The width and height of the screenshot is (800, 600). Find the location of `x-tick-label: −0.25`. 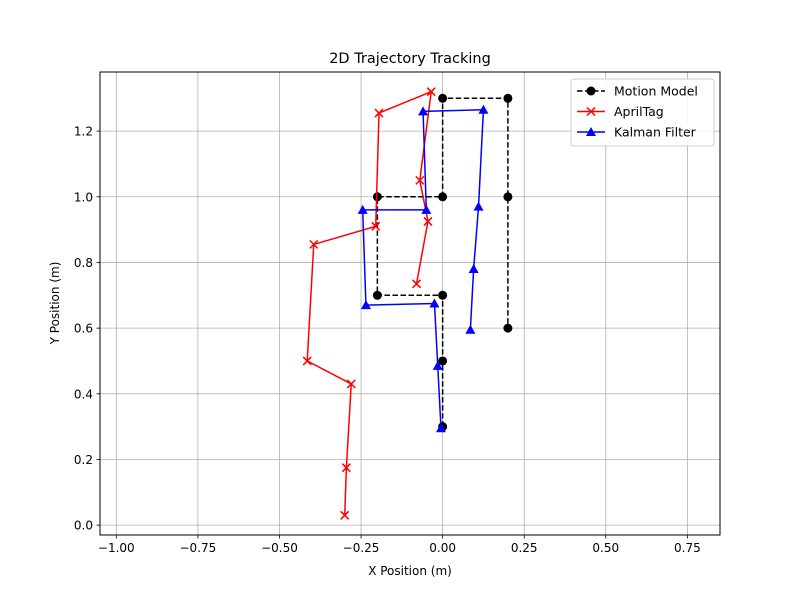

x-tick-label: −0.25 is located at coordinates (361, 548).